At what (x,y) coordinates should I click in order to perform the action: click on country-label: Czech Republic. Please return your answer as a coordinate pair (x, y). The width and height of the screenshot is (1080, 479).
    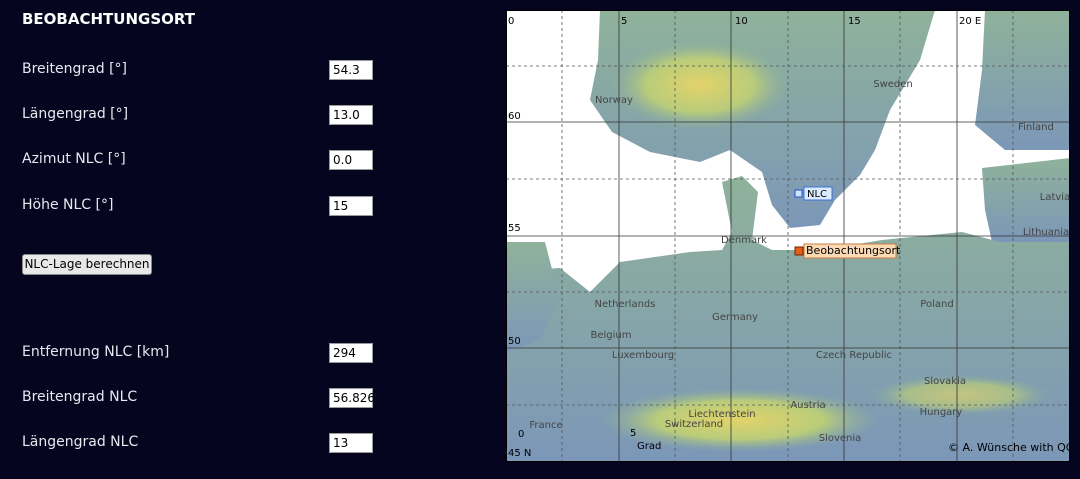
    Looking at the image, I should click on (854, 355).